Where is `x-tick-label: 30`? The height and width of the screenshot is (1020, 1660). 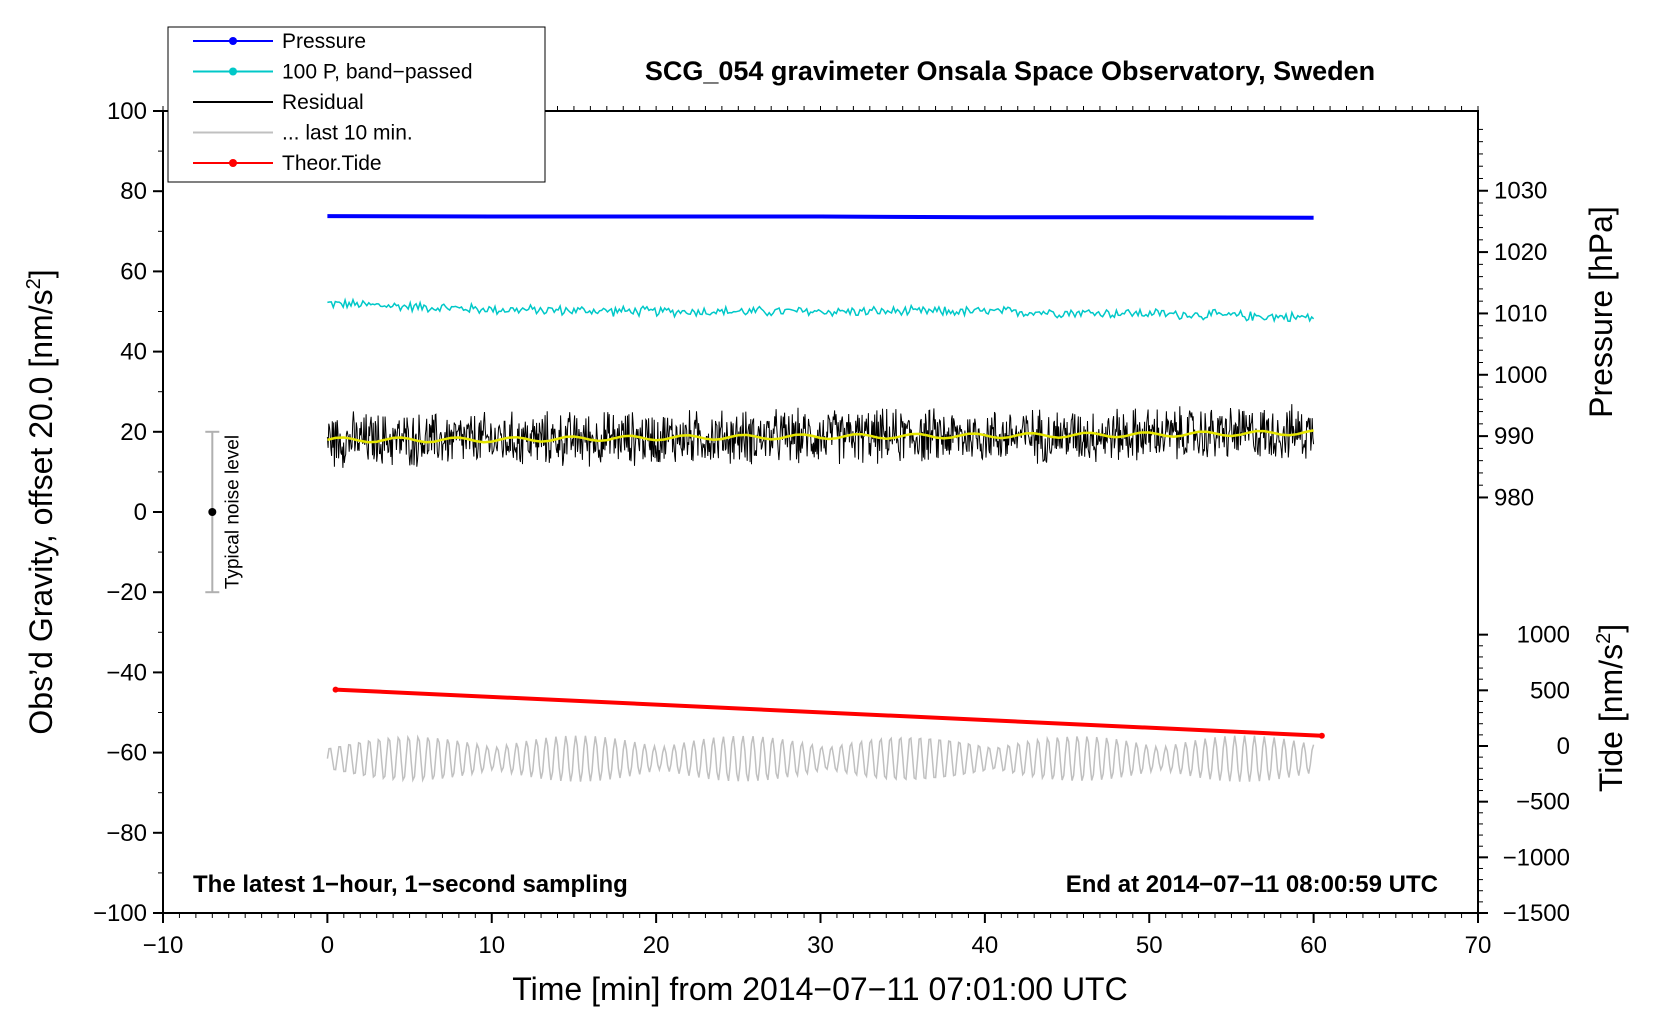 x-tick-label: 30 is located at coordinates (820, 945).